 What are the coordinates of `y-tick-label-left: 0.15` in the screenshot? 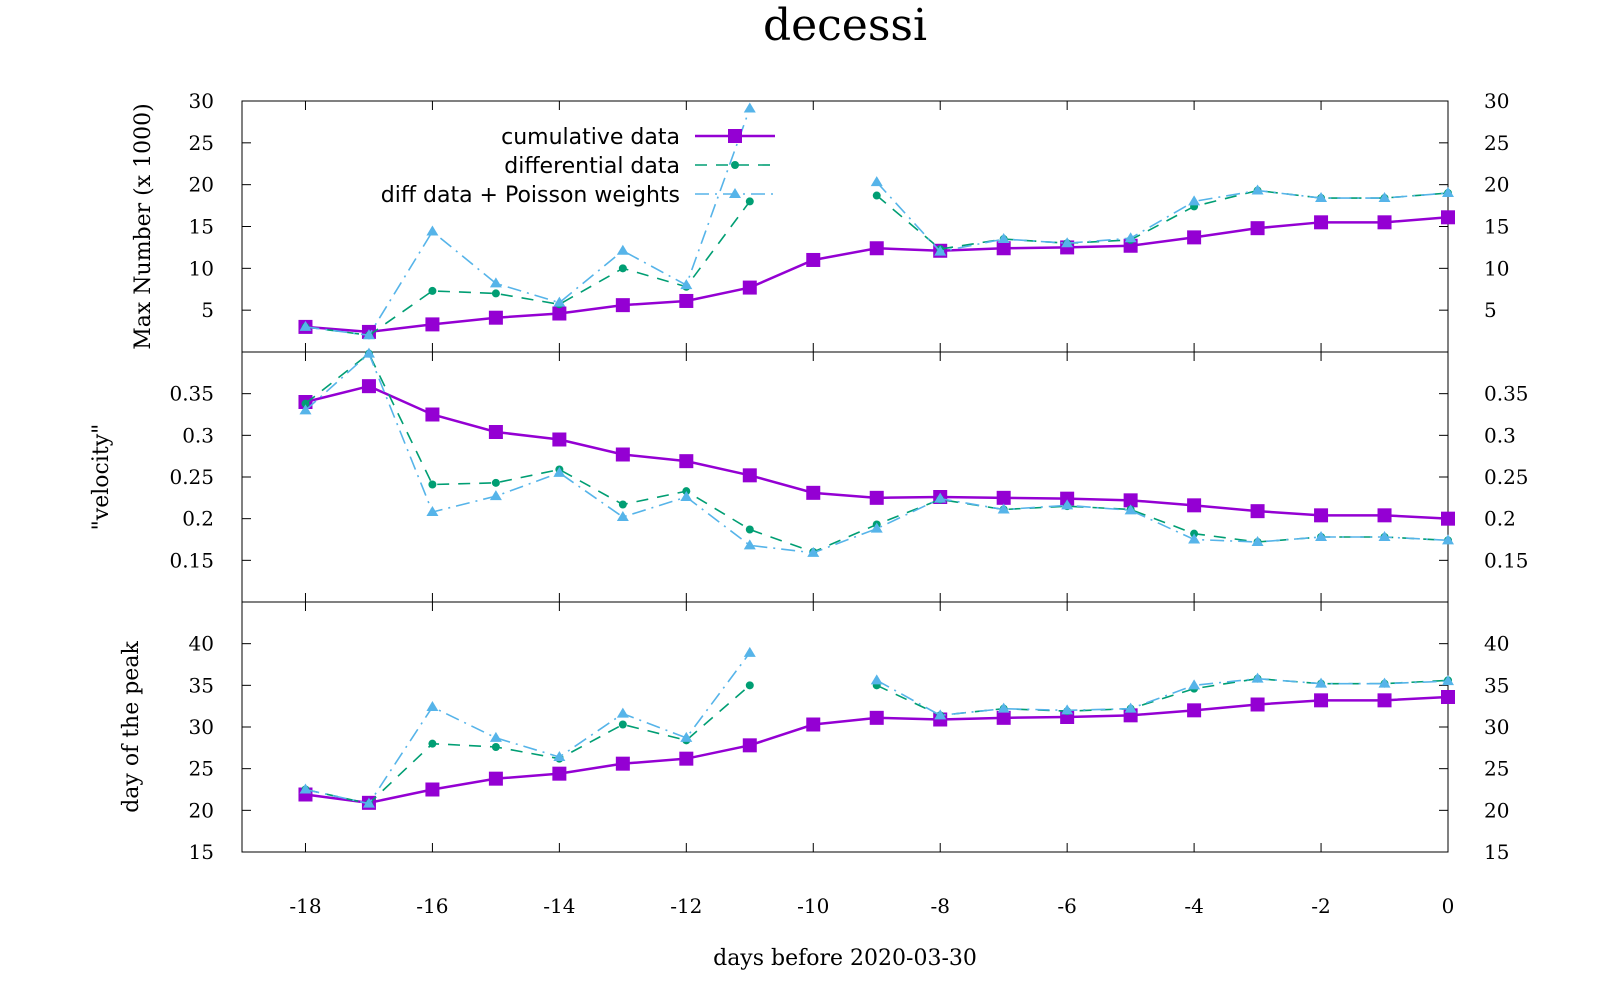 It's located at (191, 560).